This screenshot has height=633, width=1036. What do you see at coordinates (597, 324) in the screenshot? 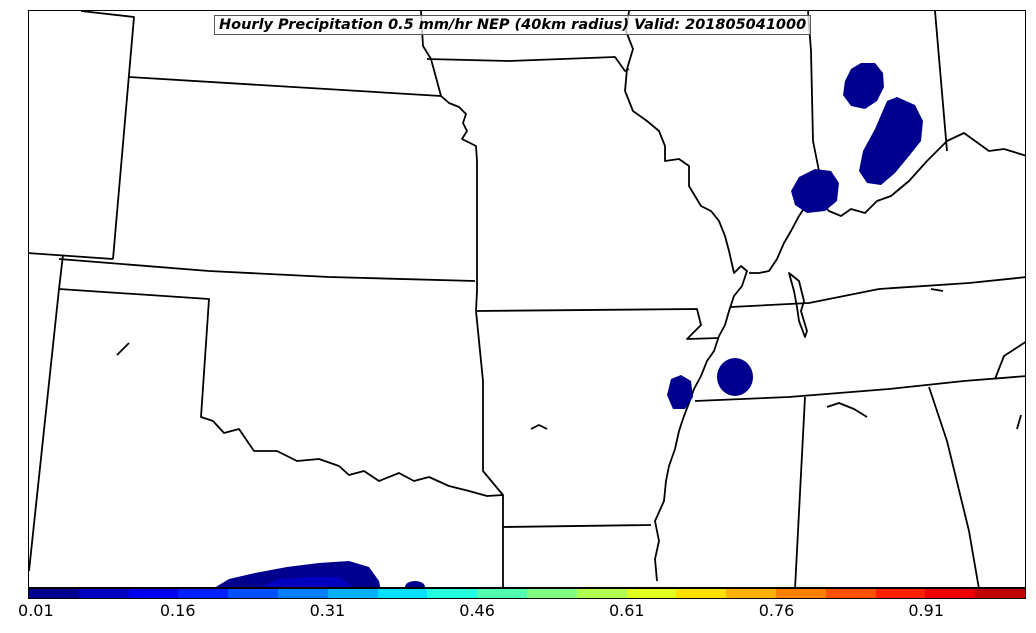
I see `boundary-mo-ar` at bounding box center [597, 324].